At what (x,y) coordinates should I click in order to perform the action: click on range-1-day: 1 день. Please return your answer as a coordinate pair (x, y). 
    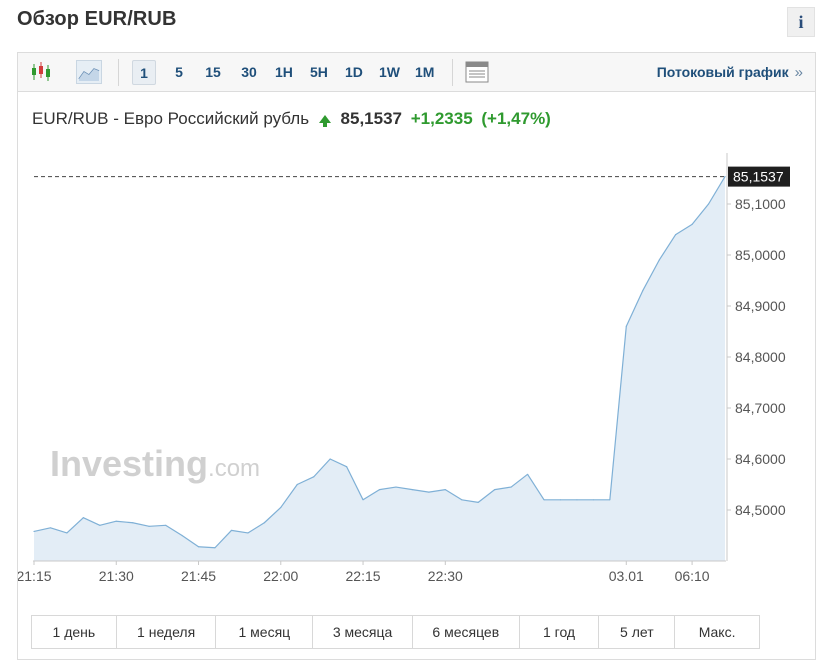
    Looking at the image, I should click on (74, 632).